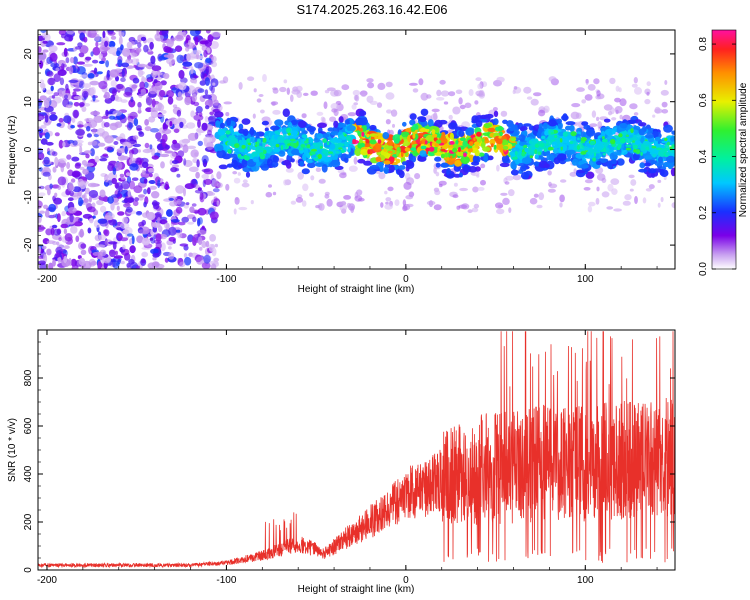 Image resolution: width=750 pixels, height=600 pixels. Describe the element at coordinates (28, 377) in the screenshot. I see `y-tick-label: 800` at that location.